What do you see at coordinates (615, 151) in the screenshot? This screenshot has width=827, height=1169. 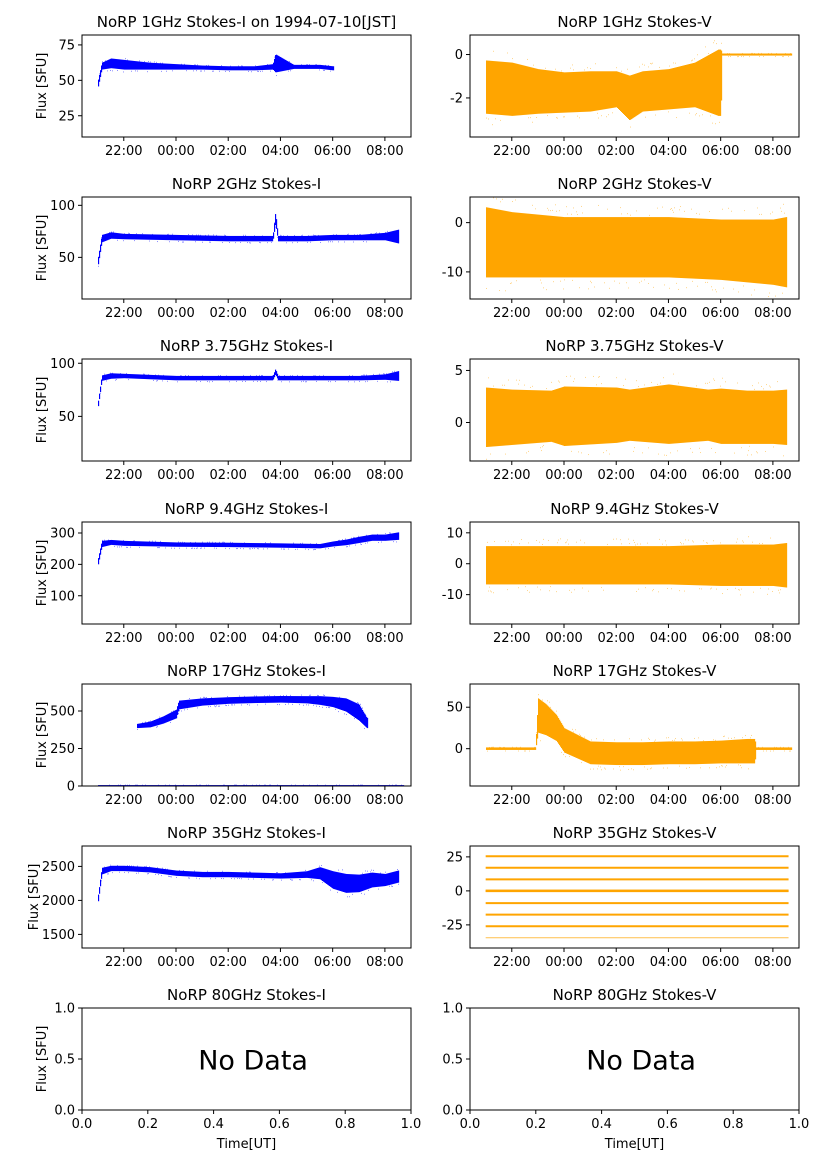 I see `x-tick-label: 02:00` at bounding box center [615, 151].